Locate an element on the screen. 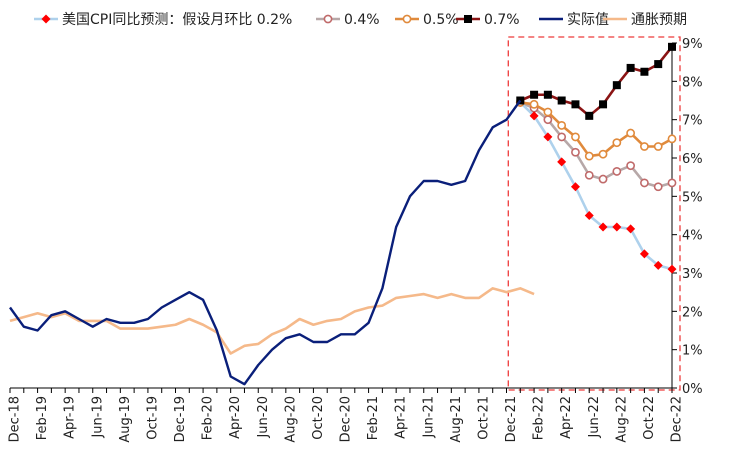 This screenshot has width=734, height=470. x-tick-label: Feb-22 is located at coordinates (539, 418).